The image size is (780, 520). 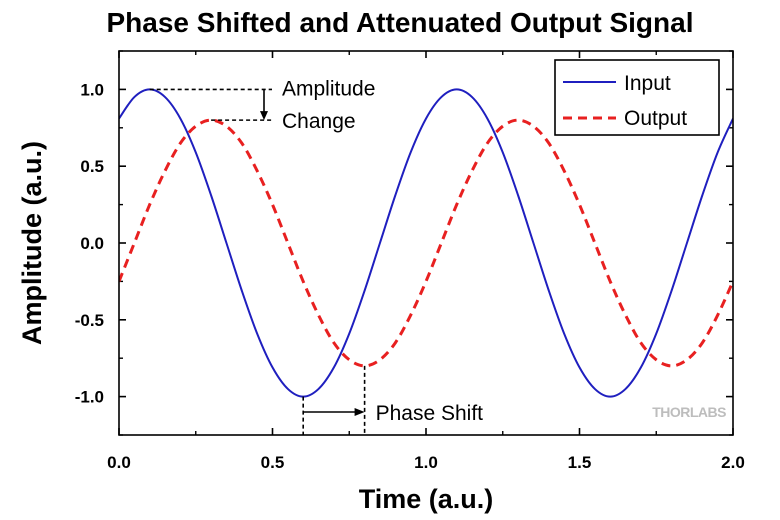 I want to click on x-tick-label: 0.0, so click(x=119, y=462).